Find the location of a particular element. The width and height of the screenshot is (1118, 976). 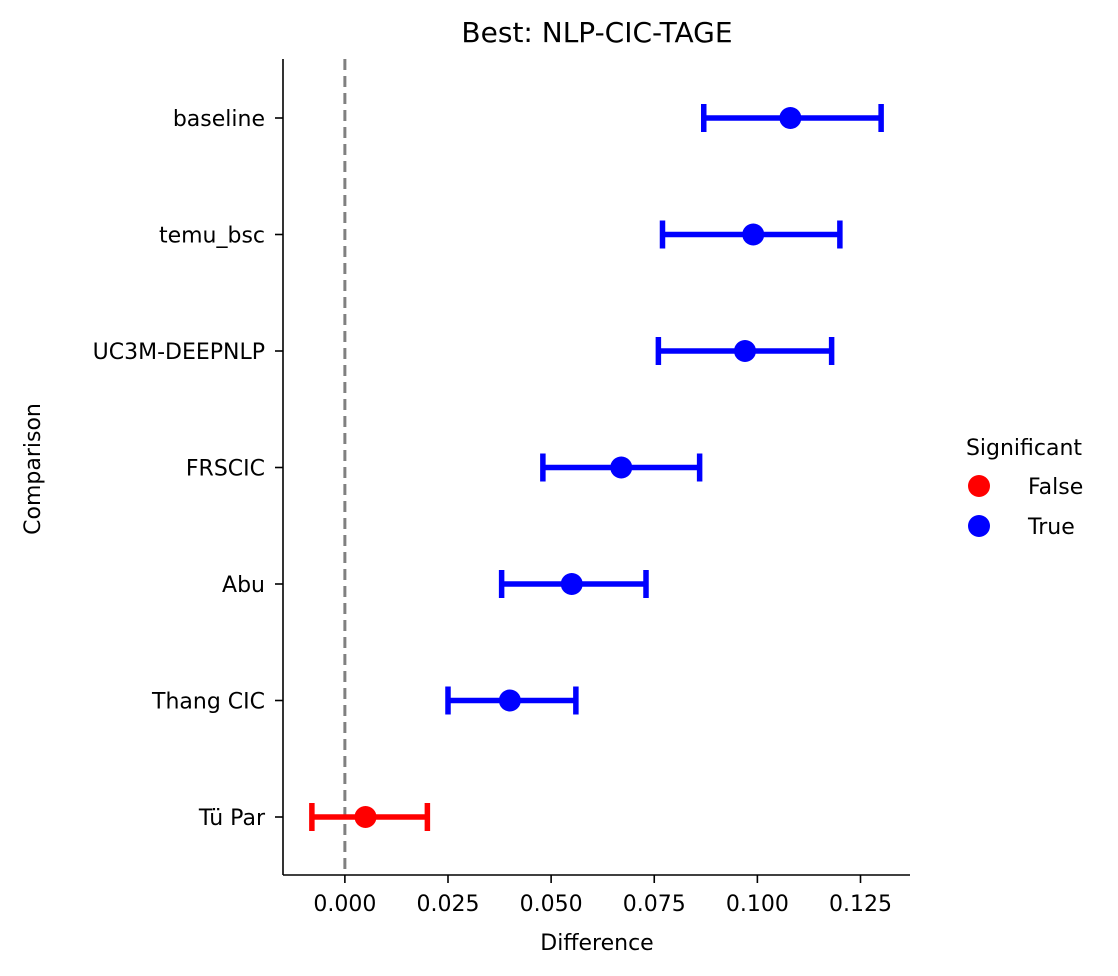

y-axis-label: Comparison is located at coordinates (33, 469).